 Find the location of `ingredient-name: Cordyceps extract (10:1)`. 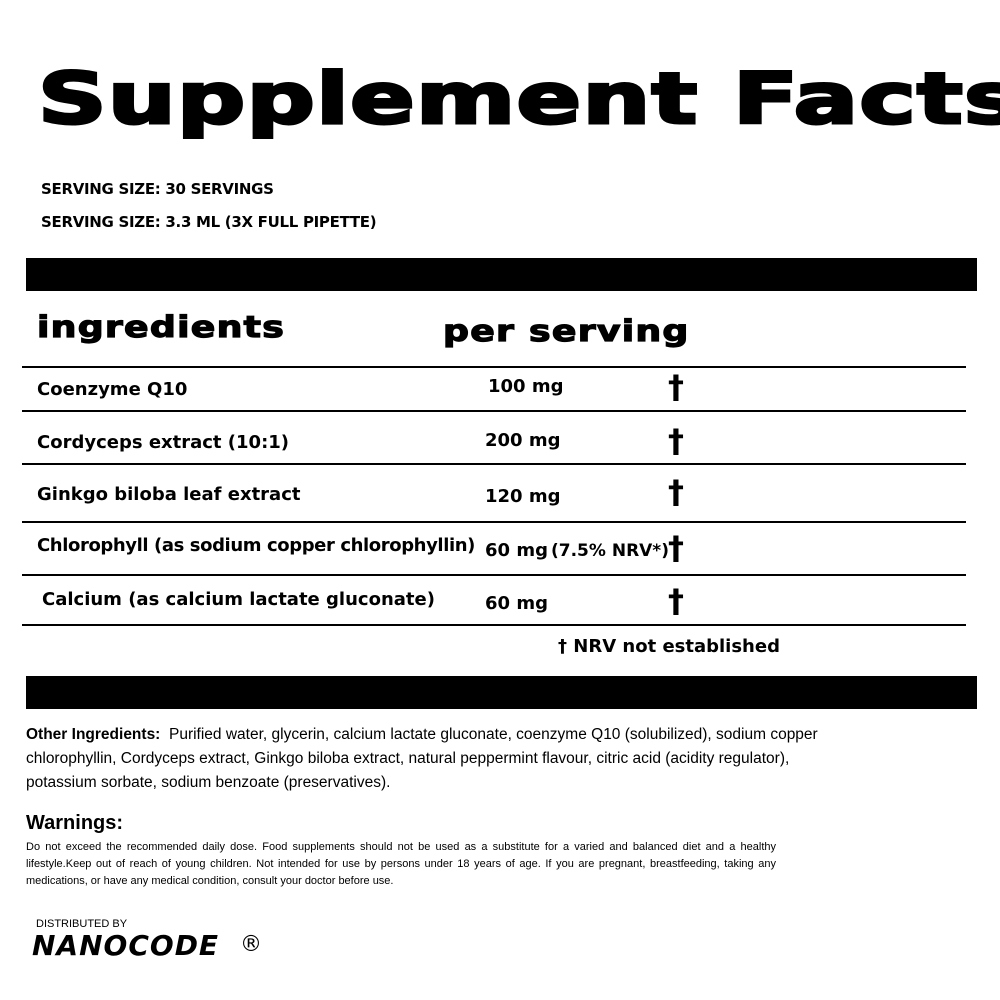

ingredient-name: Cordyceps extract (10:1) is located at coordinates (163, 442).